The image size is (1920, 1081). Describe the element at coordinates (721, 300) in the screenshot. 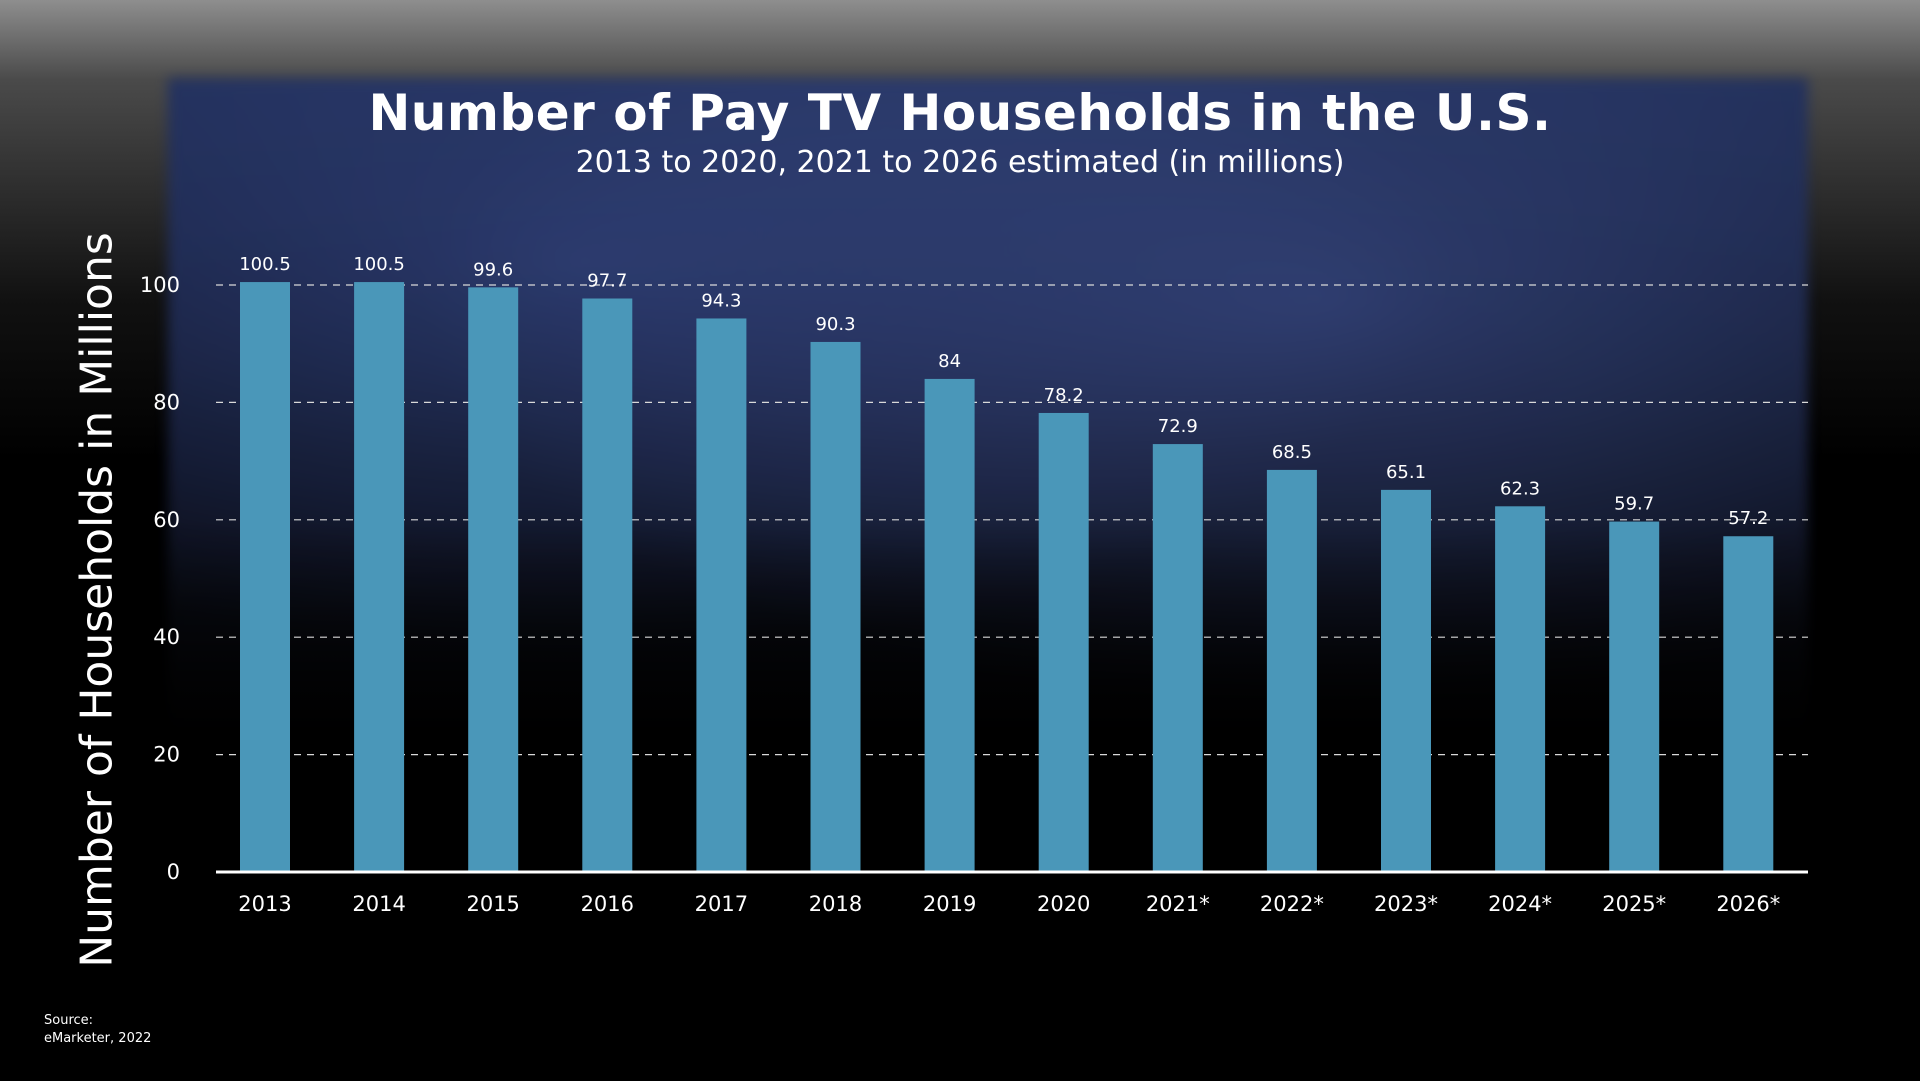

I see `bar-value-label: 94.3` at that location.